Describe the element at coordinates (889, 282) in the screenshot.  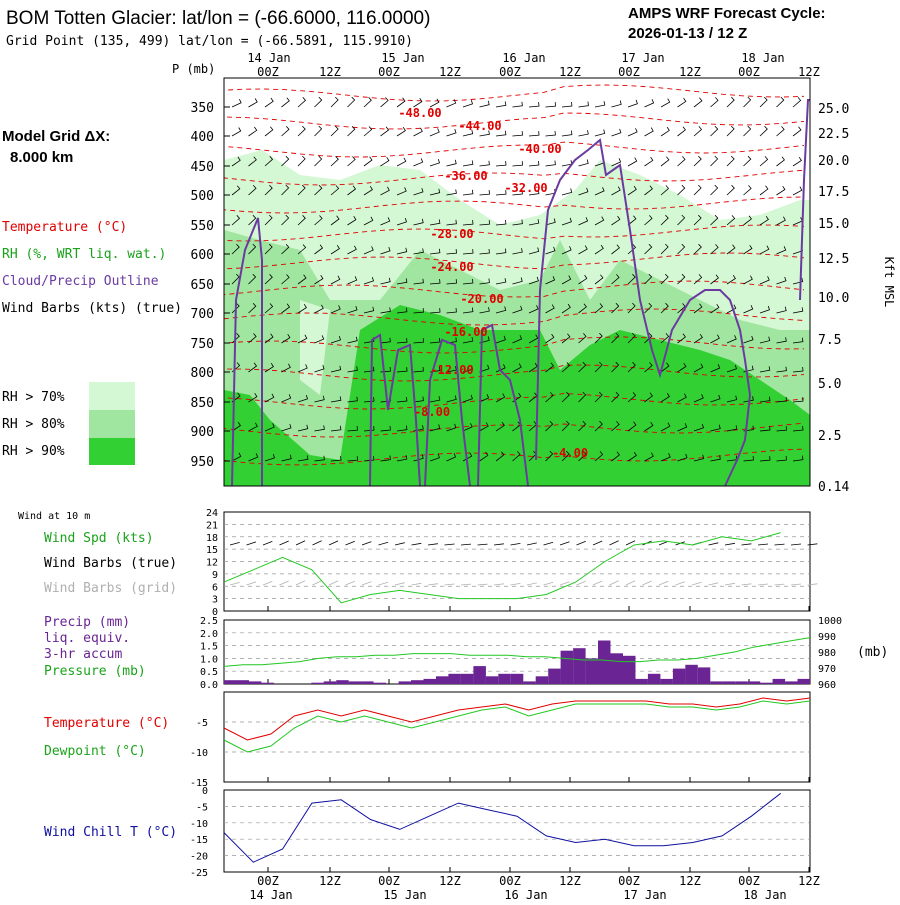
I see `height-axis-label: Kft MSL` at that location.